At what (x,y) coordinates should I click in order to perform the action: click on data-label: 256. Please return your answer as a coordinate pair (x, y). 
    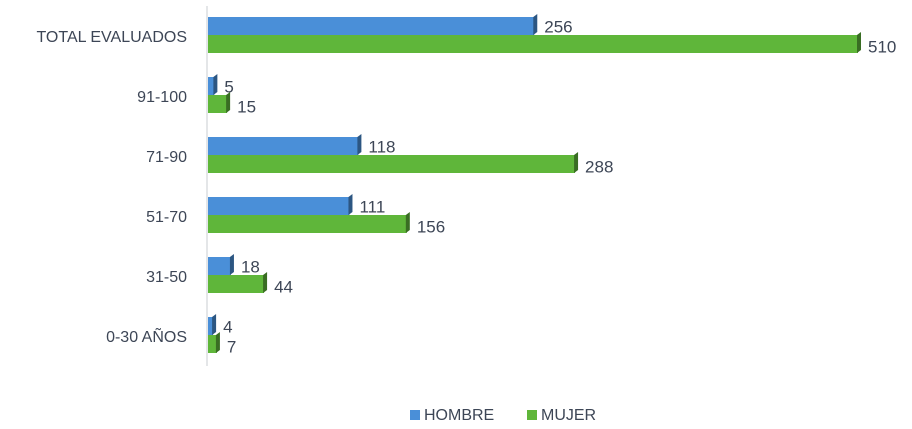
    Looking at the image, I should click on (558, 26).